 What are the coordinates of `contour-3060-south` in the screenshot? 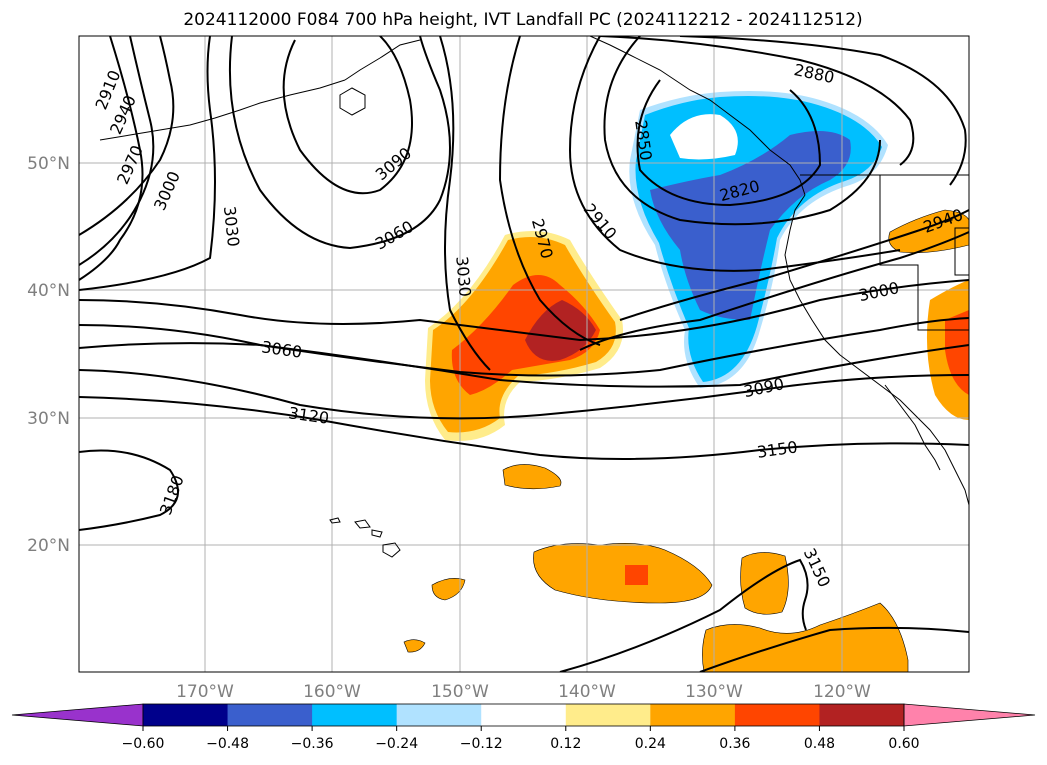 It's located at (524, 347).